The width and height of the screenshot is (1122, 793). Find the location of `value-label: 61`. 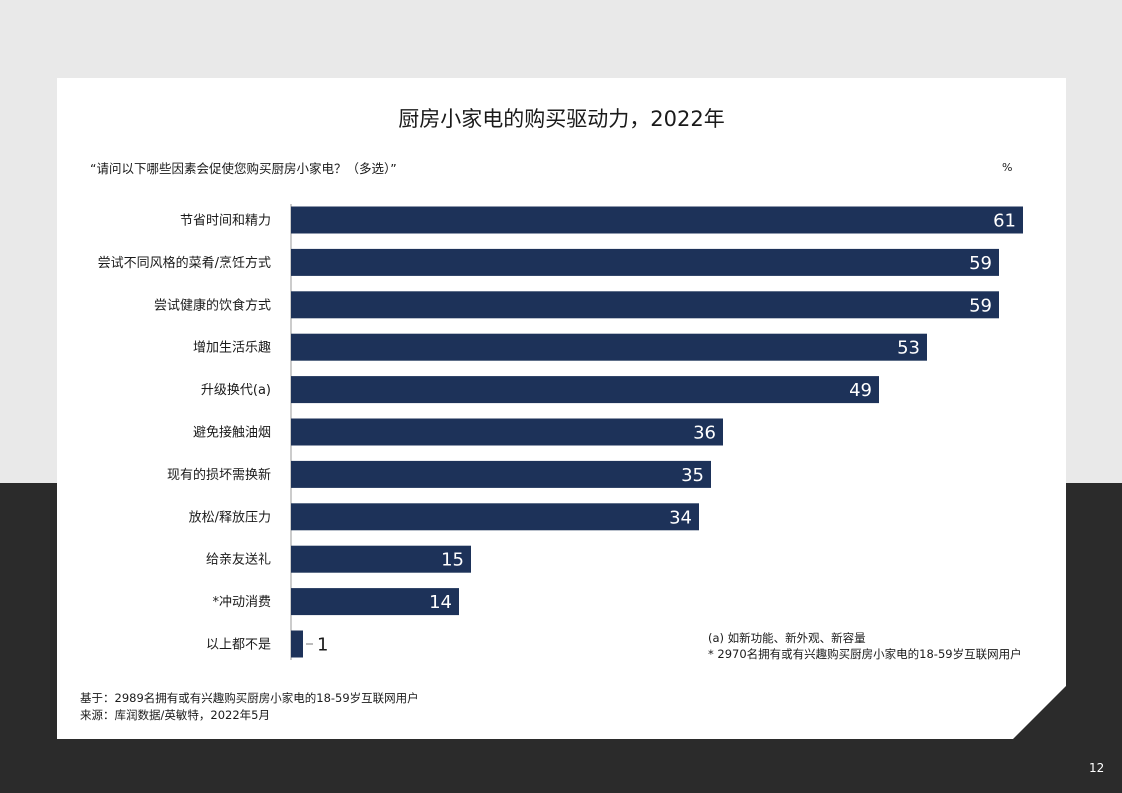

value-label: 61 is located at coordinates (1004, 221).